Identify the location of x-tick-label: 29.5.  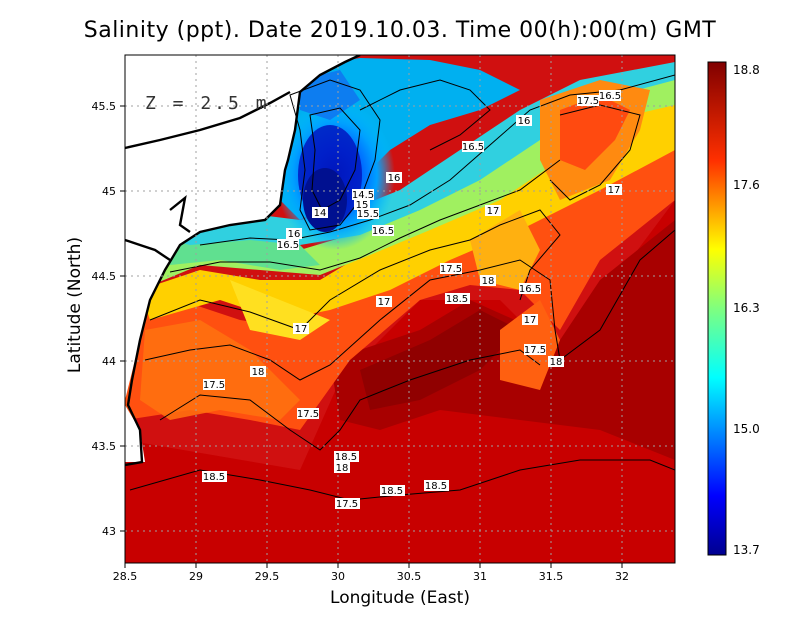
(267, 576).